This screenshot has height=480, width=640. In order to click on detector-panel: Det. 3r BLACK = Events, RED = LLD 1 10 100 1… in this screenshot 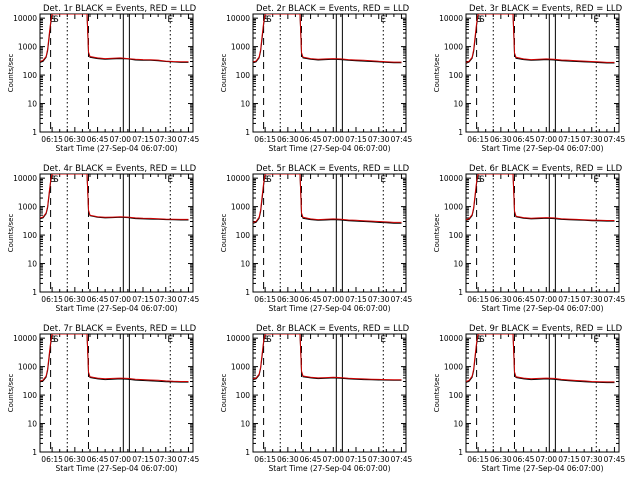, I will do `click(529, 78)`.